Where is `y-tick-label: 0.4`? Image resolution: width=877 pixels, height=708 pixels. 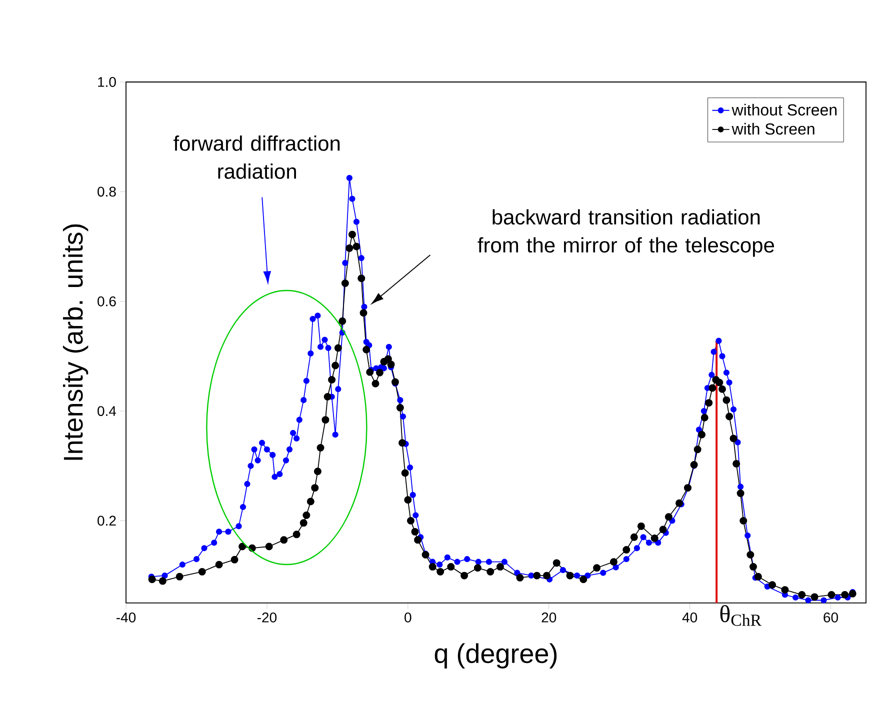 y-tick-label: 0.4 is located at coordinates (107, 411).